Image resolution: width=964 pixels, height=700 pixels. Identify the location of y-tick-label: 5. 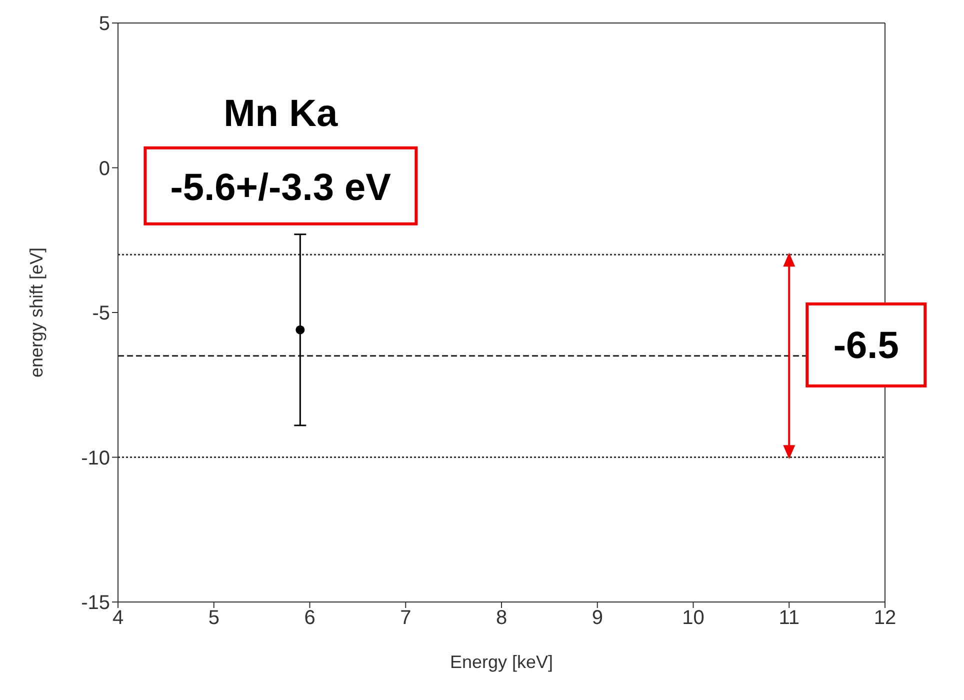
(104, 24).